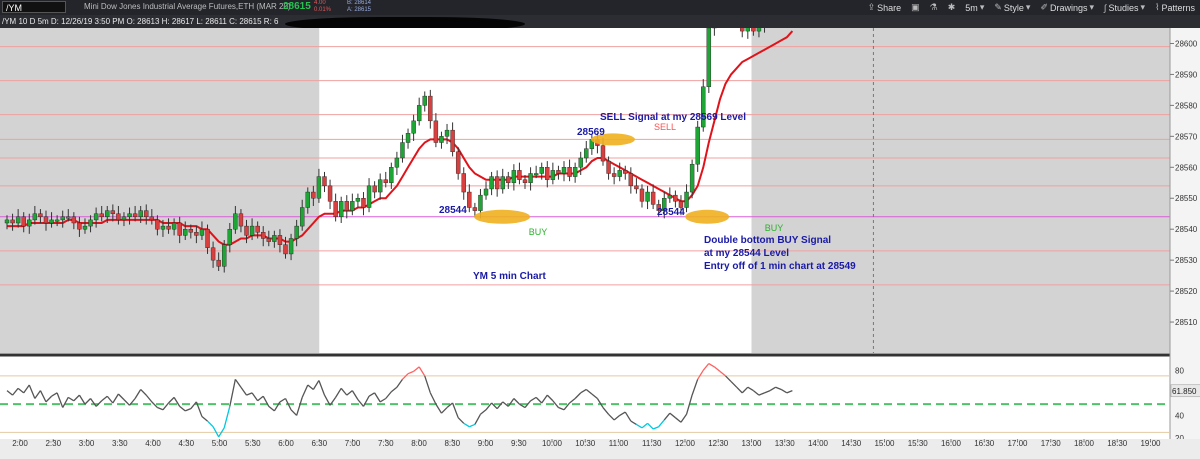 The height and width of the screenshot is (459, 1200). I want to click on studies-button: ∫ Studies ▾, so click(1124, 7).